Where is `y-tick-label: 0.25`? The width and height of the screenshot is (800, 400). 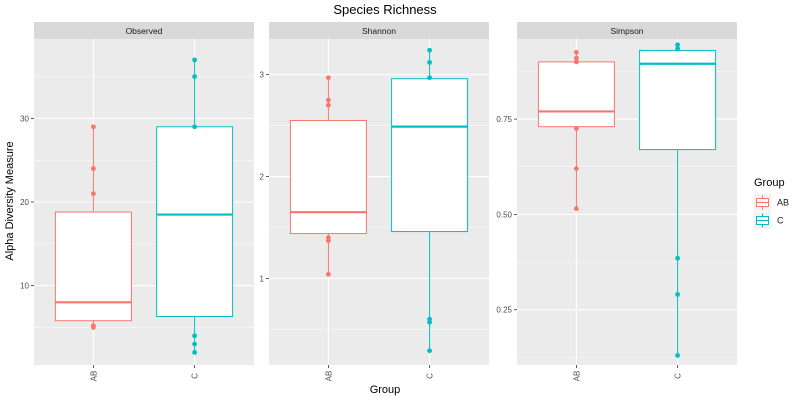 y-tick-label: 0.25 is located at coordinates (504, 310).